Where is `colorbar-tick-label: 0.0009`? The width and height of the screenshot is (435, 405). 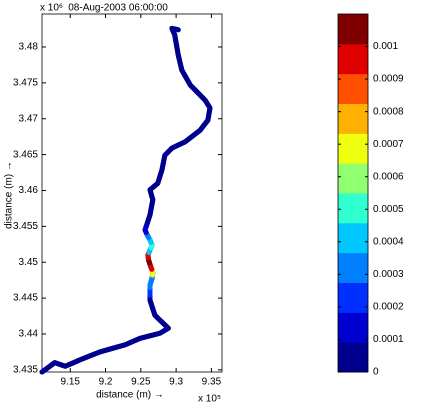 colorbar-tick-label: 0.0009 is located at coordinates (388, 79).